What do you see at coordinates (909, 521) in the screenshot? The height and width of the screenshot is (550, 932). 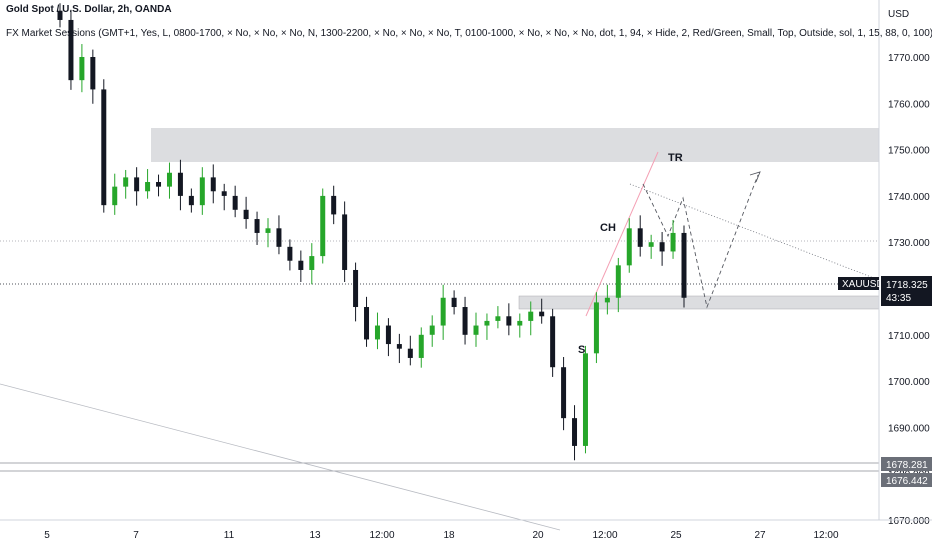 I see `price-tick-label: 1670.000` at bounding box center [909, 521].